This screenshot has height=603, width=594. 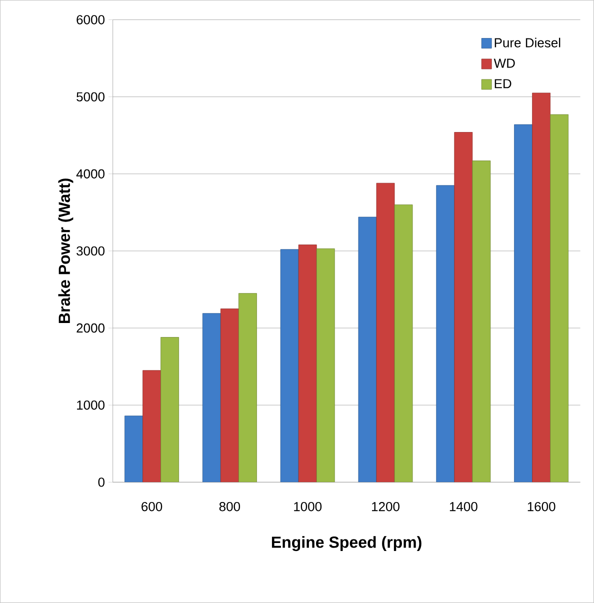 What do you see at coordinates (101, 482) in the screenshot?
I see `y-tick-label: 0` at bounding box center [101, 482].